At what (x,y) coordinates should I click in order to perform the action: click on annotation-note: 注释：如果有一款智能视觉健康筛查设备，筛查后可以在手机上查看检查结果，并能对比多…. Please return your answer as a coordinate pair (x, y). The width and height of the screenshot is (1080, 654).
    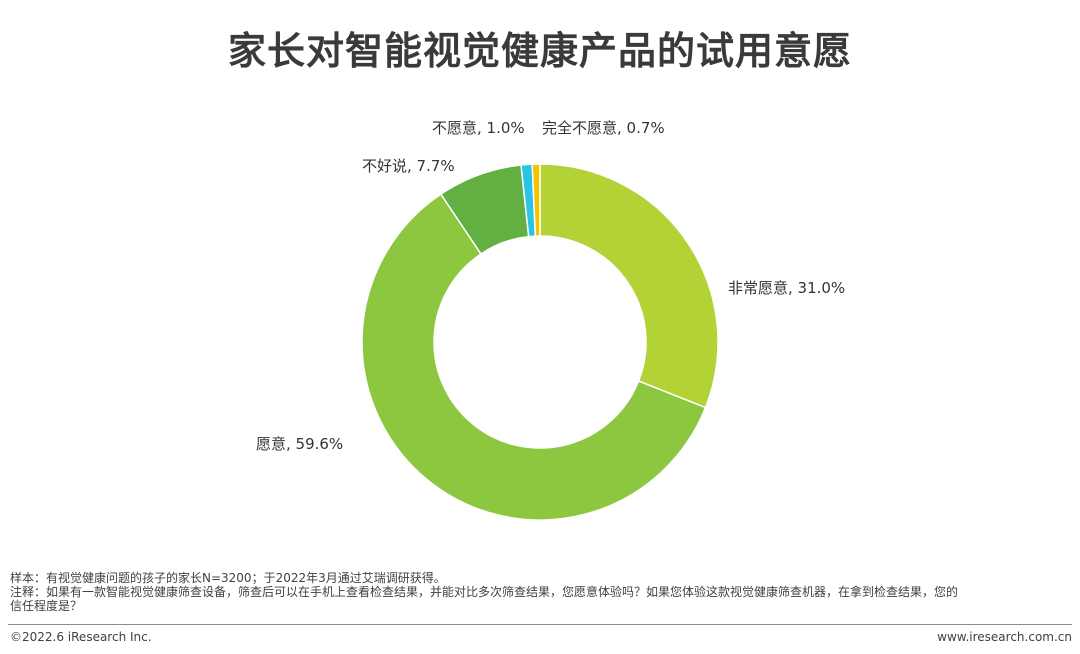
    Looking at the image, I should click on (484, 592).